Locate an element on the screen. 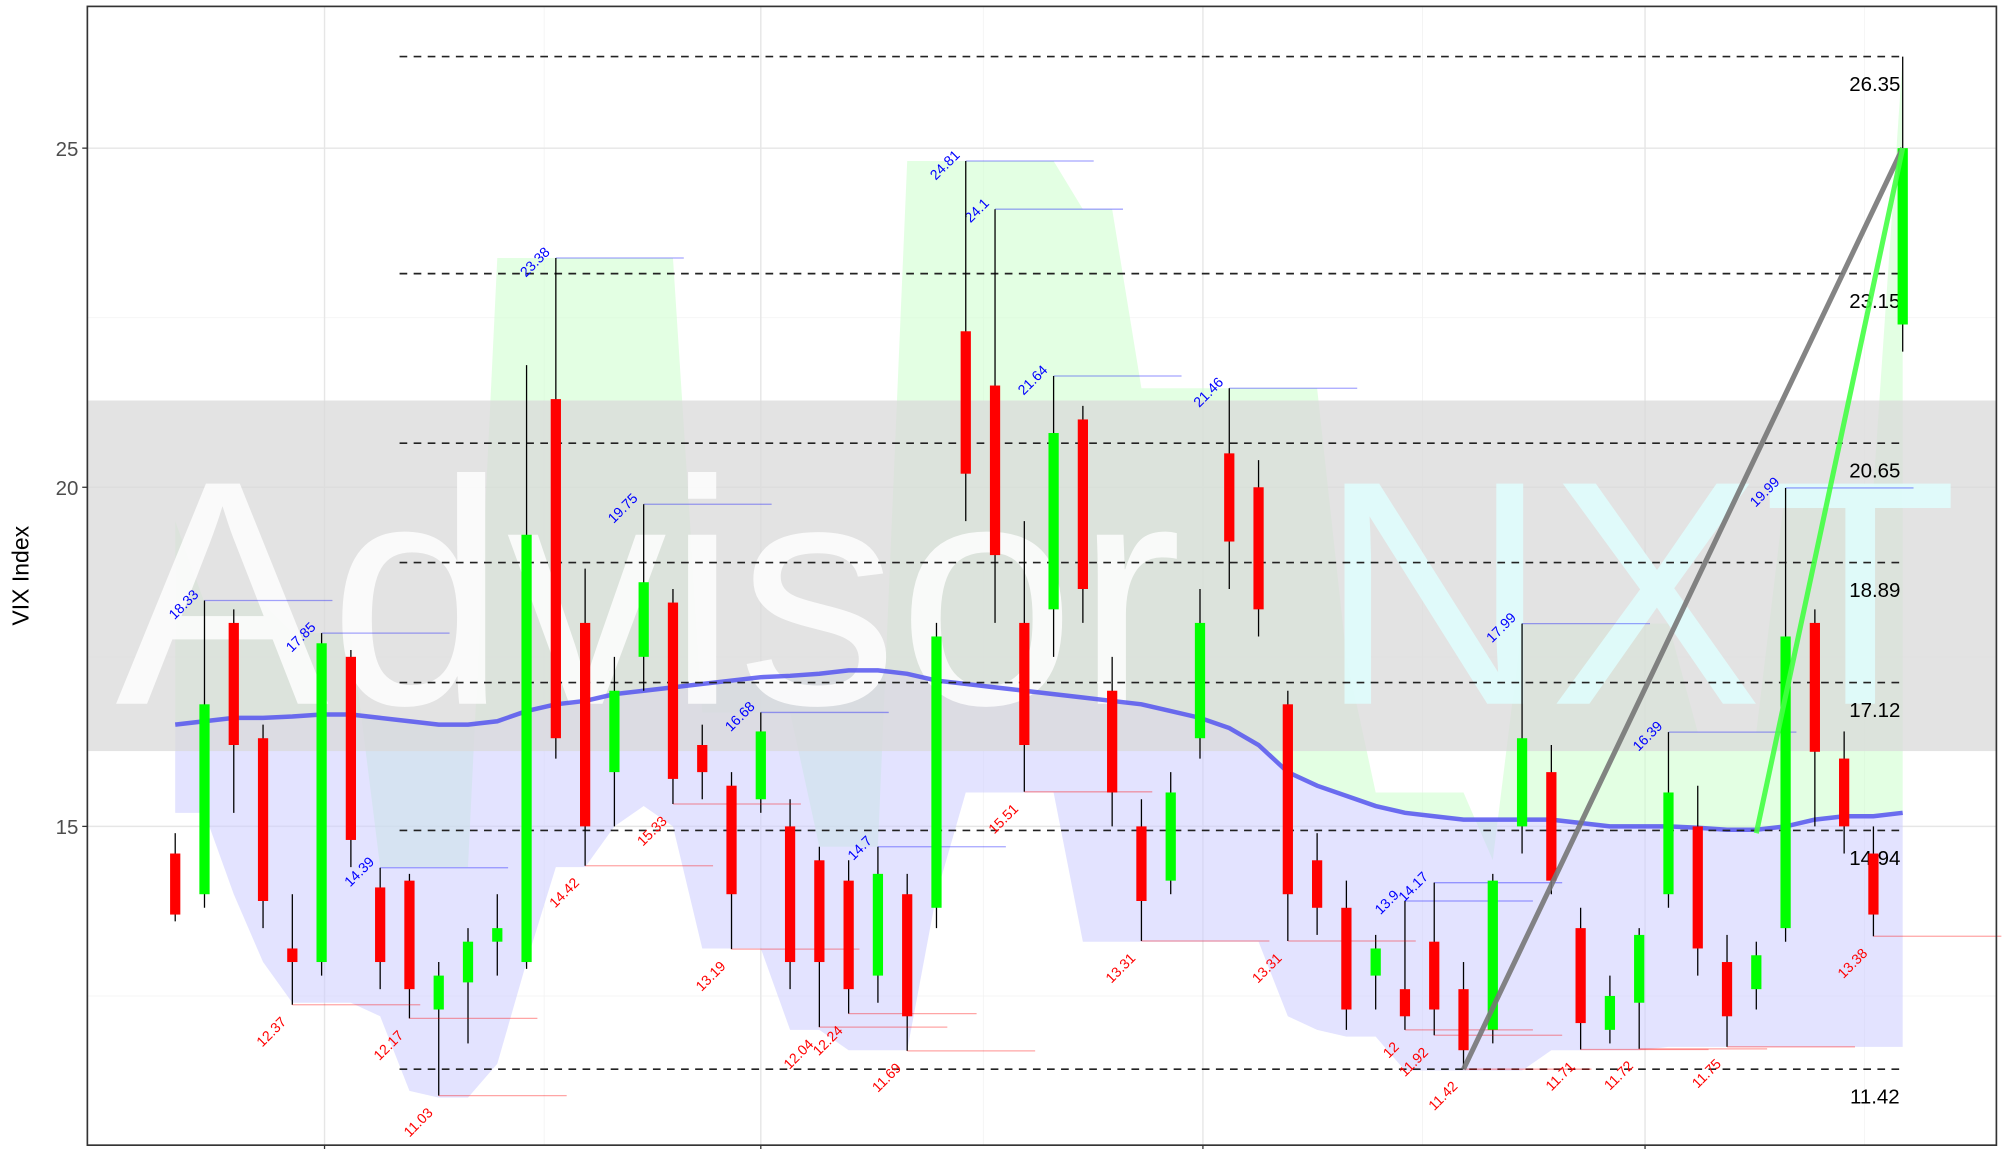 The image size is (2007, 1154). level-label: 20.65 is located at coordinates (1874, 471).